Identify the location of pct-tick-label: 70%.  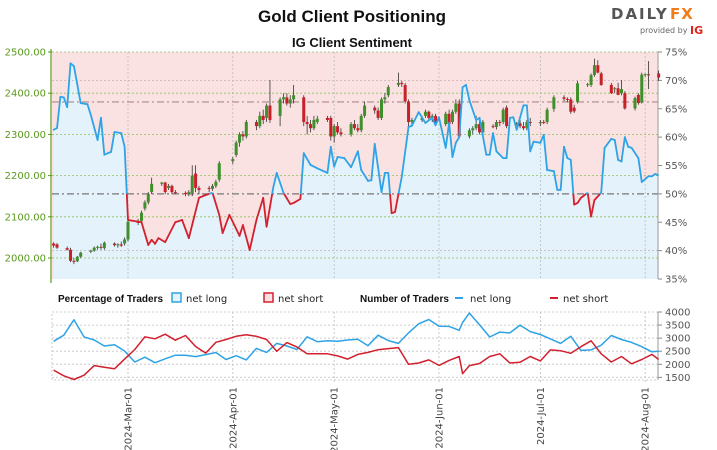
(676, 81).